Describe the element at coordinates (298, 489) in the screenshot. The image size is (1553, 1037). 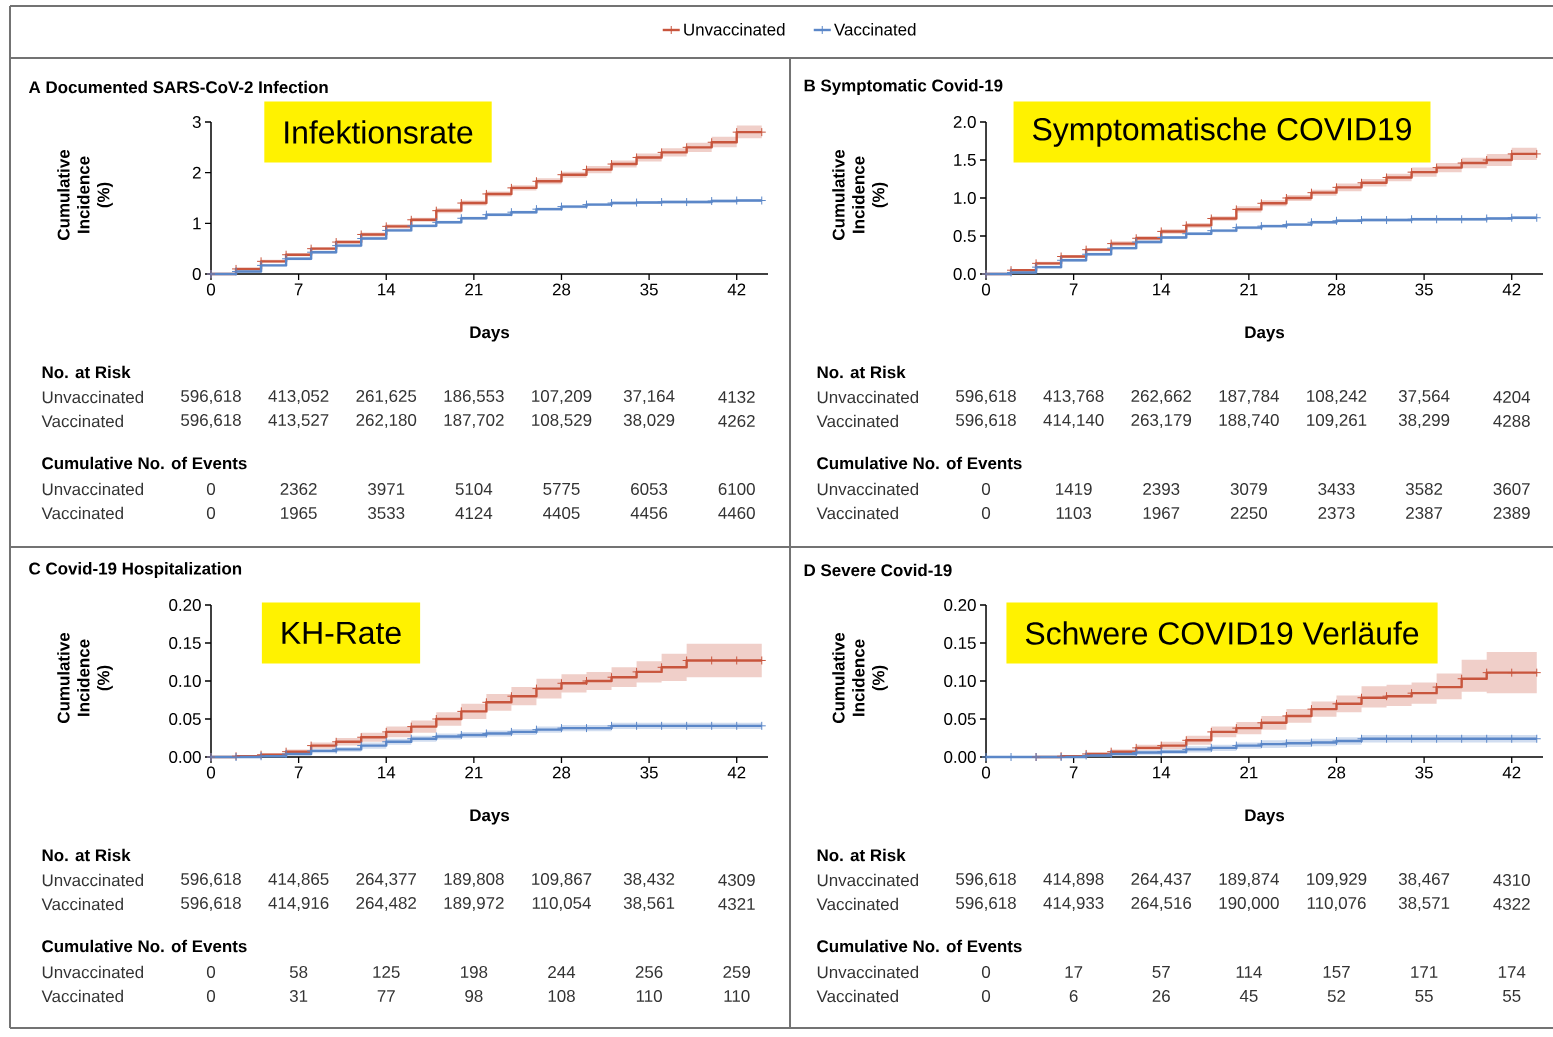
I see `text: 2362` at that location.